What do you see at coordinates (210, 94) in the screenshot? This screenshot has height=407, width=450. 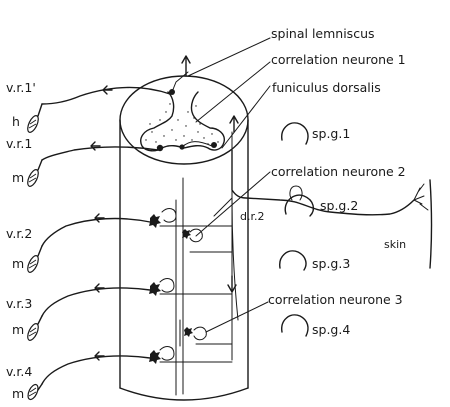 I see `ascending-arrows` at bounding box center [210, 94].